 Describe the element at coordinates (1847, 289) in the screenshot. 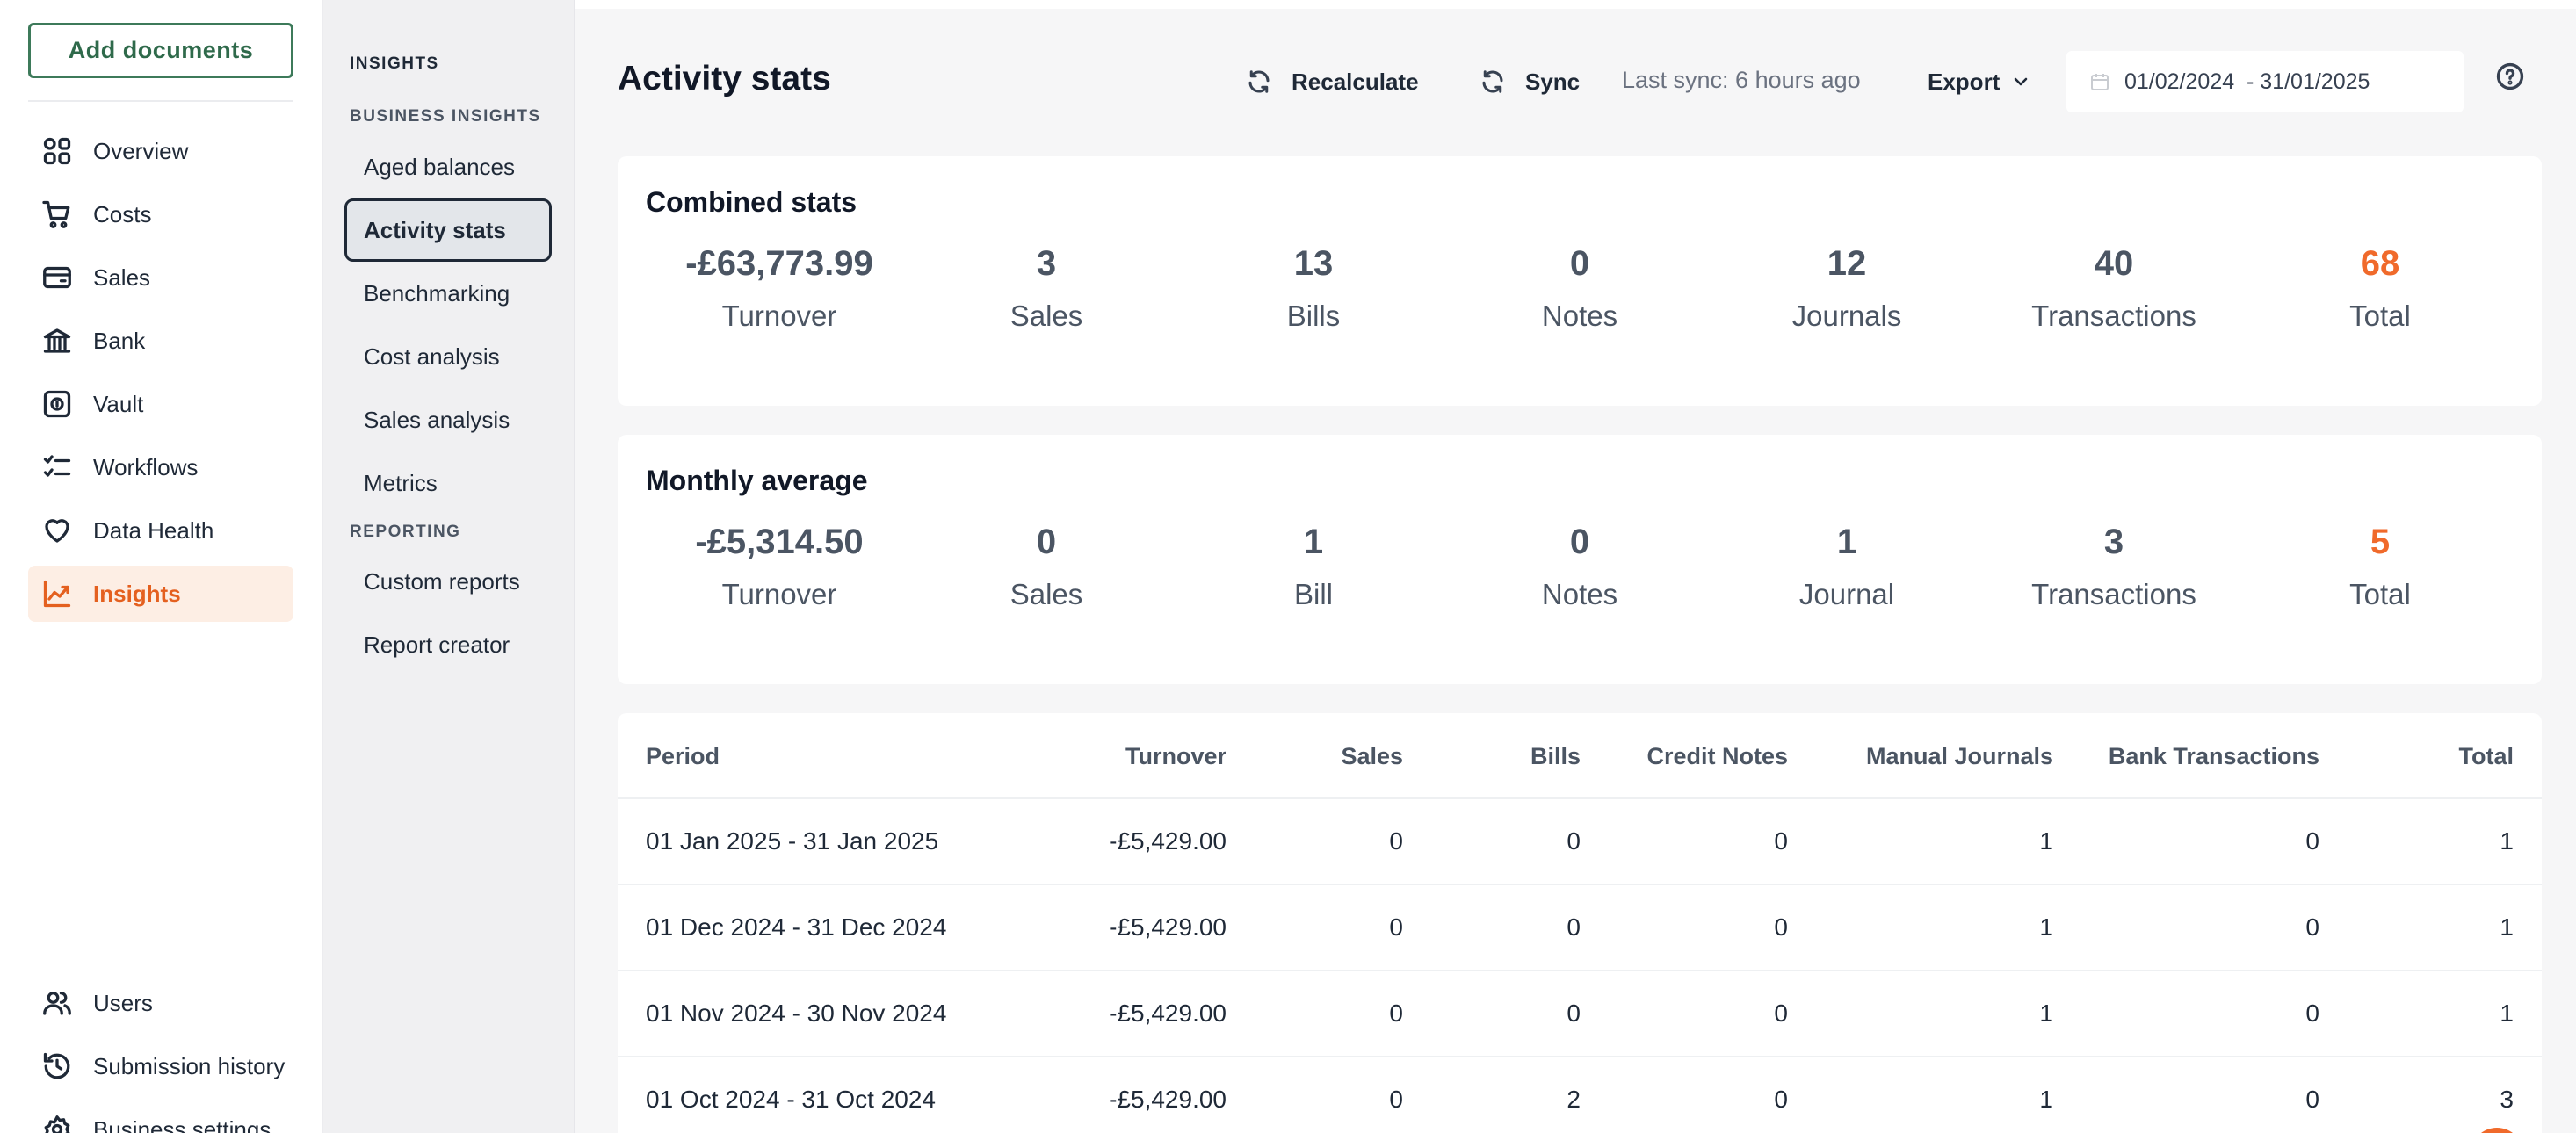

I see `stat-journals: 12 Journals` at that location.